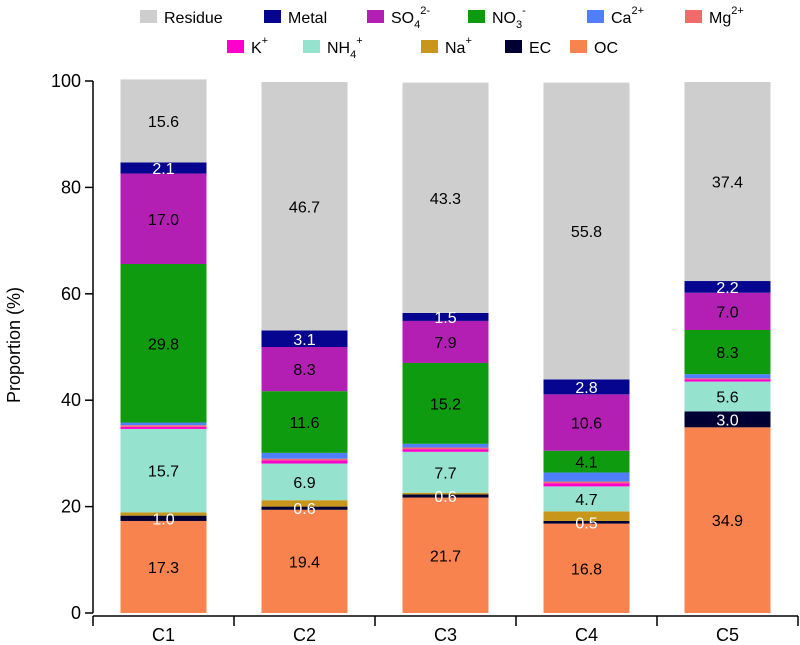 The image size is (800, 645). I want to click on data-label-c5-ec: 3.0, so click(727, 420).